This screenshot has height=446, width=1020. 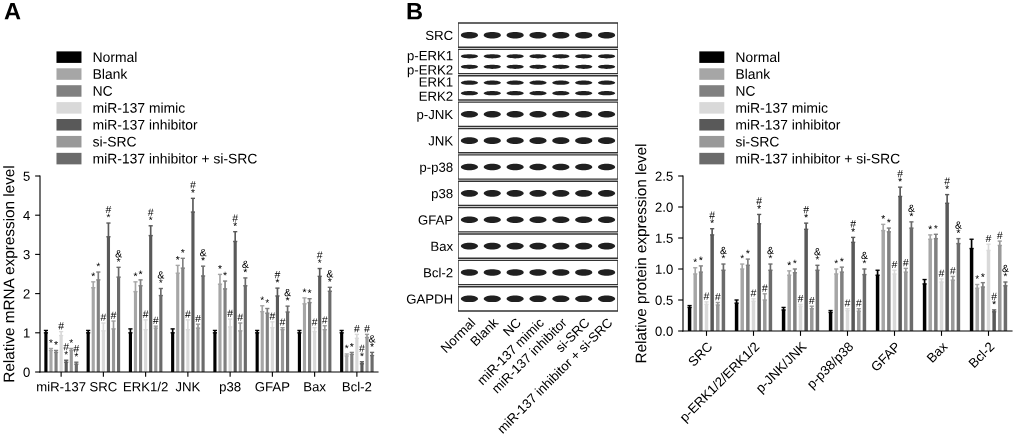 What do you see at coordinates (26, 176) in the screenshot?
I see `y-tick-label: 5` at bounding box center [26, 176].